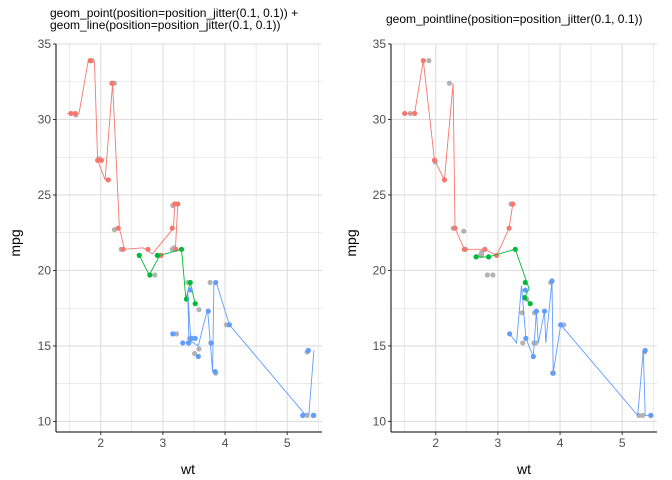 The width and height of the screenshot is (672, 480). Describe the element at coordinates (167, 276) in the screenshot. I see `series-2-line` at that location.